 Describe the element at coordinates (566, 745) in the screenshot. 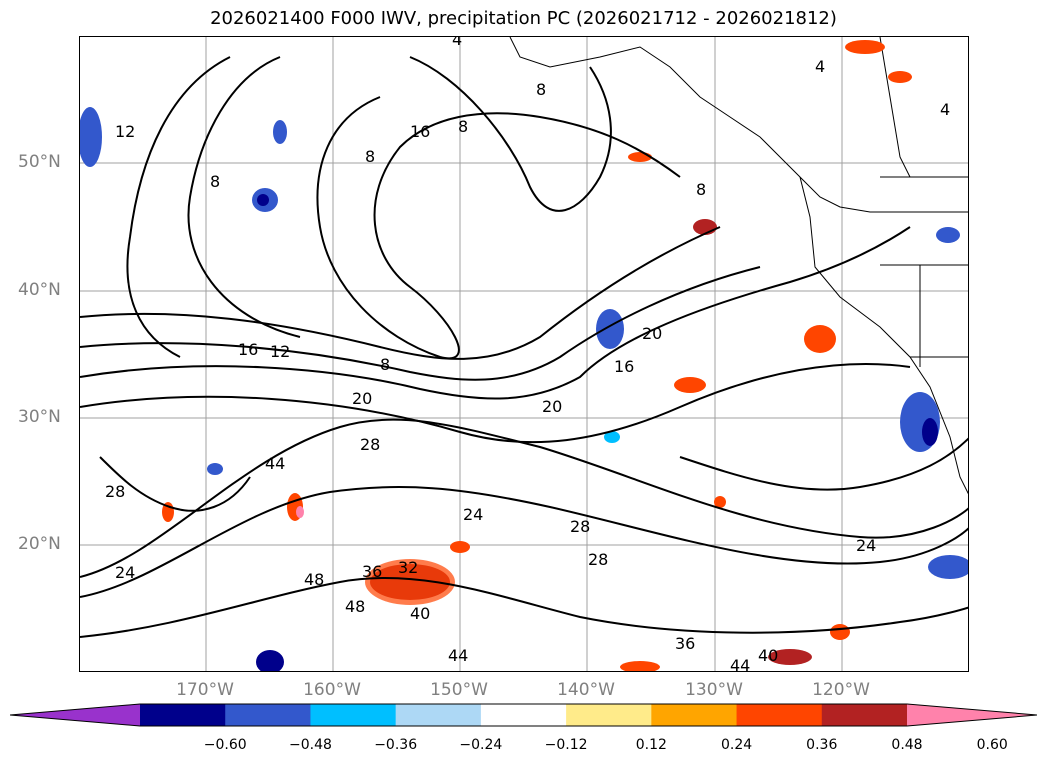

I see `colorbar-tick-label: −0.12` at that location.